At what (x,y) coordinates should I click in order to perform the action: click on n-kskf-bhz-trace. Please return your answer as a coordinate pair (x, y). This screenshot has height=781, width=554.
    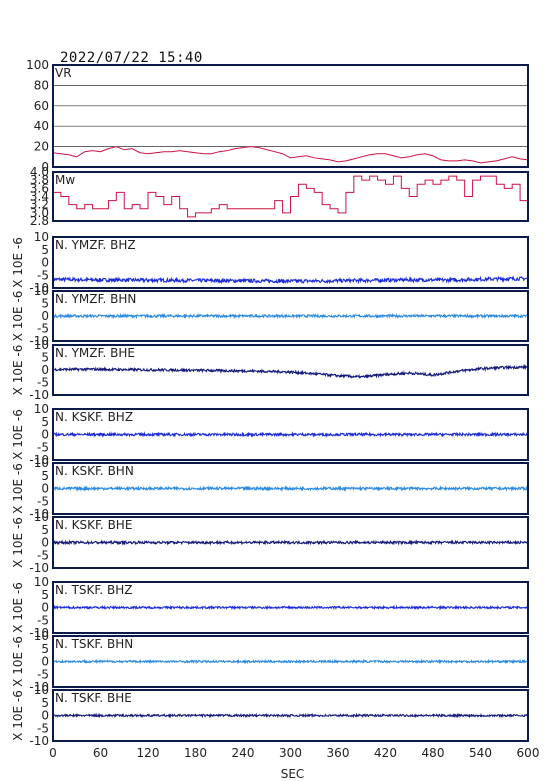
    Looking at the image, I should click on (290, 434).